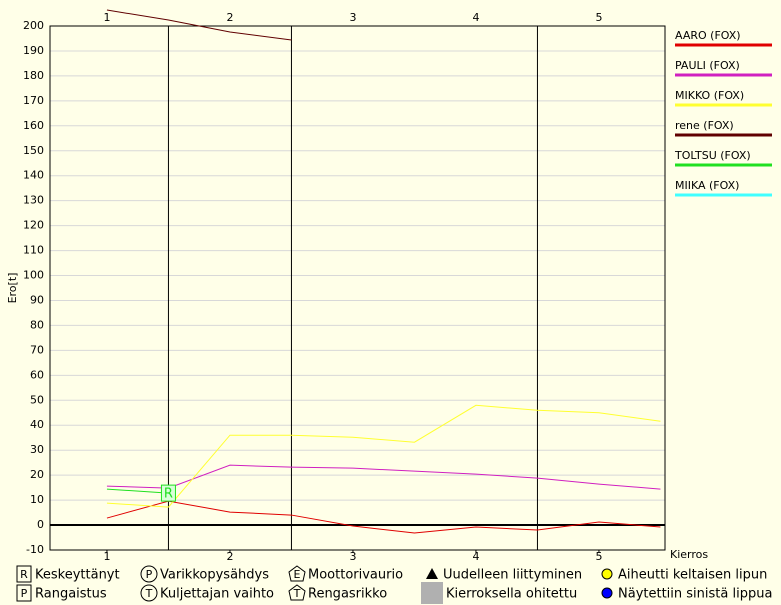 This screenshot has height=605, width=781. I want to click on y-tick-label: 30, so click(37, 449).